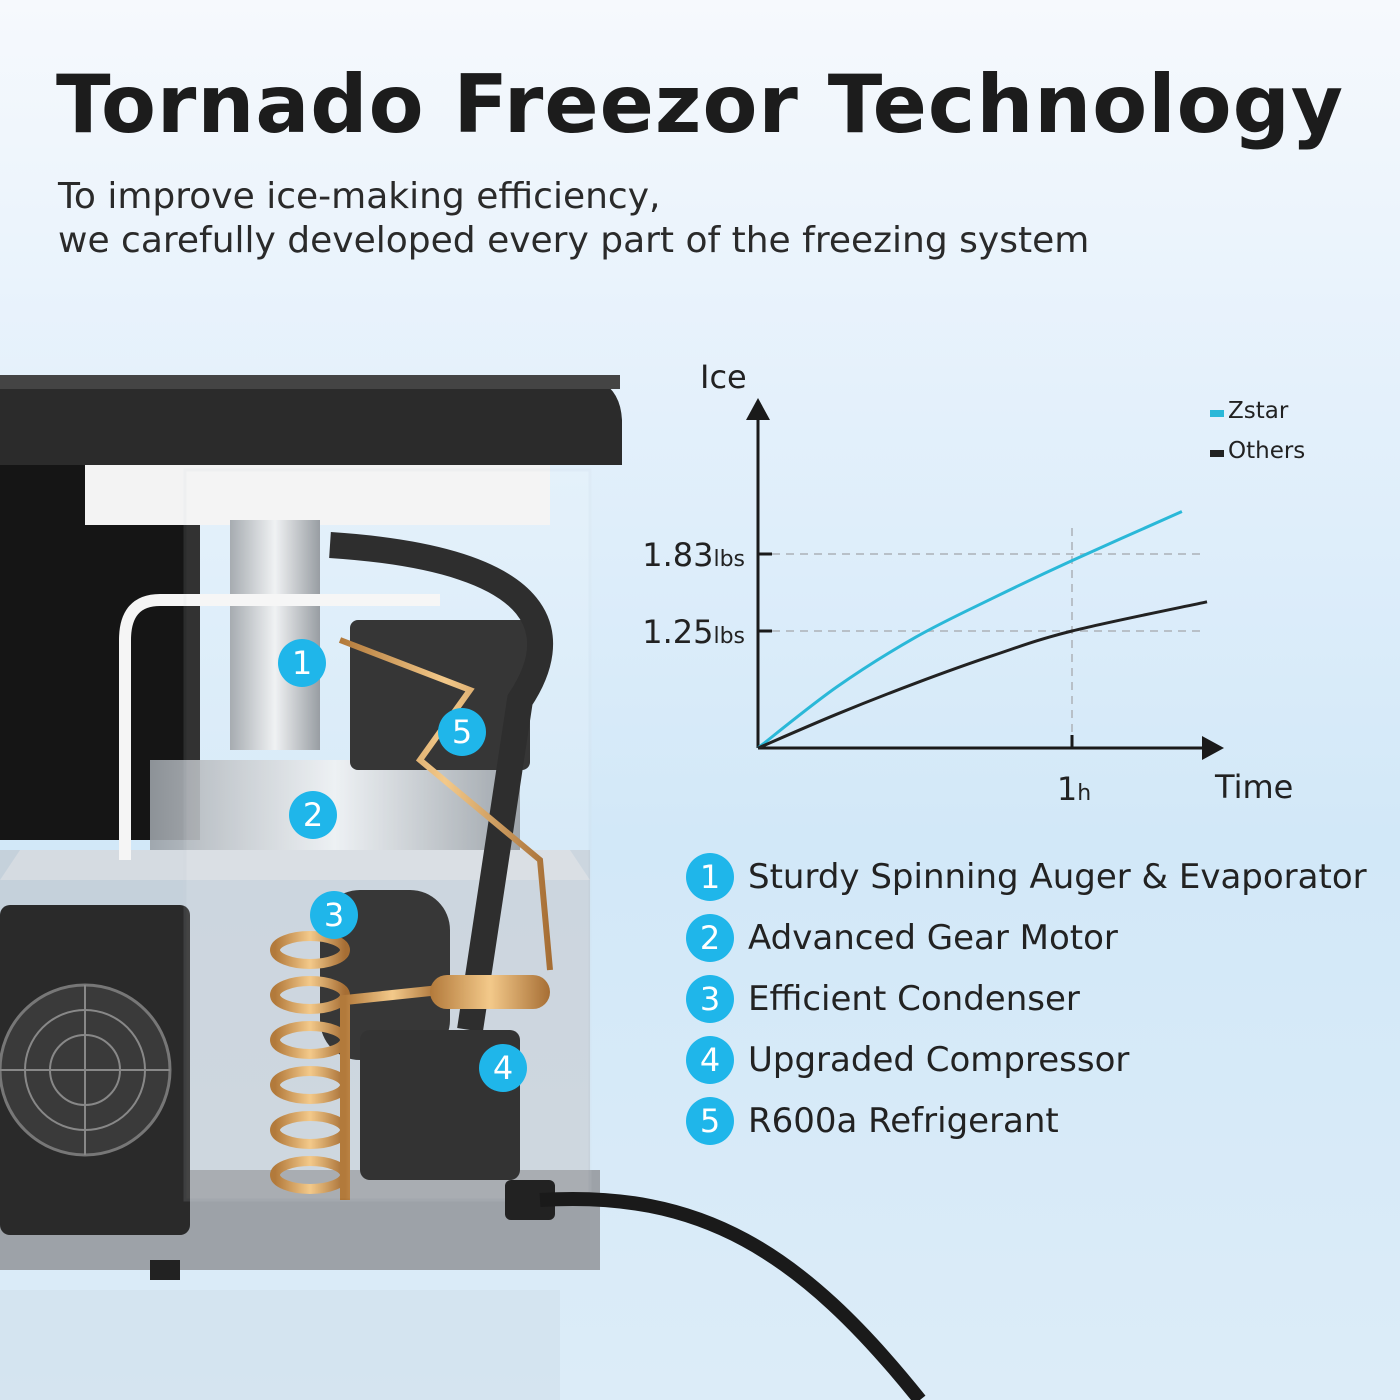 The height and width of the screenshot is (1400, 1400). I want to click on feature-item: 3 Efficient Condenser, so click(883, 999).